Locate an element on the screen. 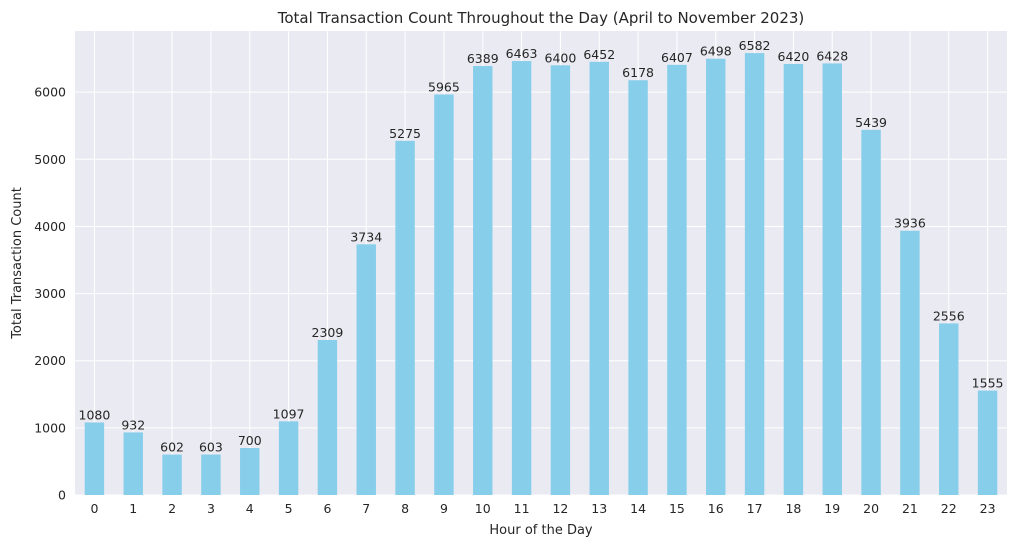  data-label: 3734 is located at coordinates (366, 236).